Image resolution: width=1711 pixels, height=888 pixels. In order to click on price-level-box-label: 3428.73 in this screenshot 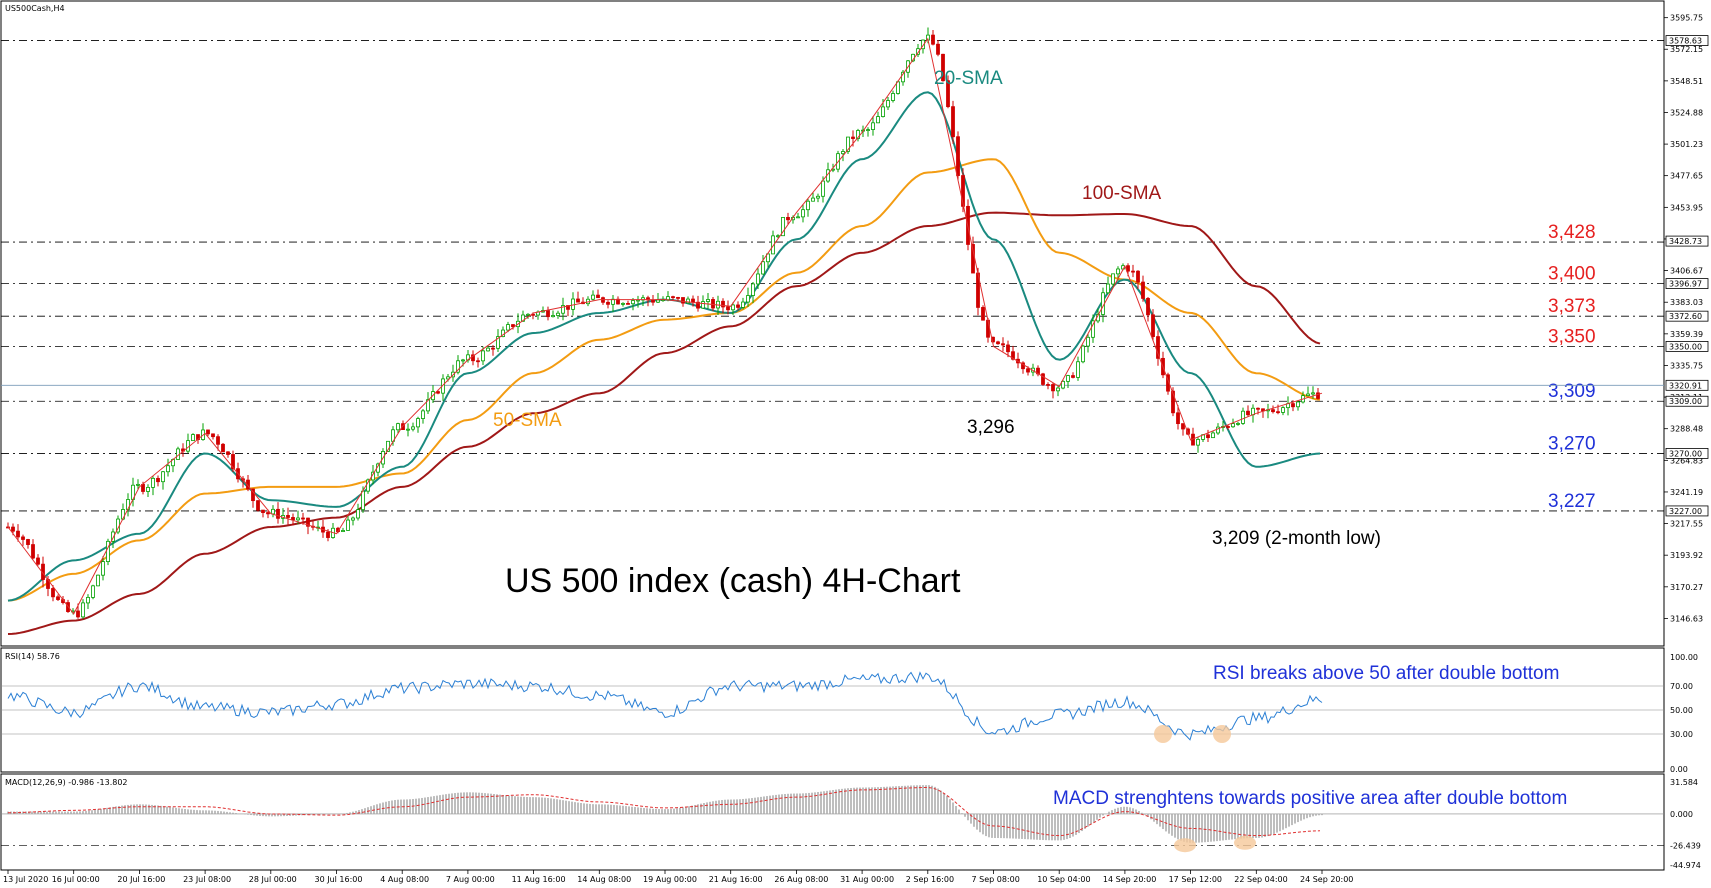, I will do `click(1685, 241)`.